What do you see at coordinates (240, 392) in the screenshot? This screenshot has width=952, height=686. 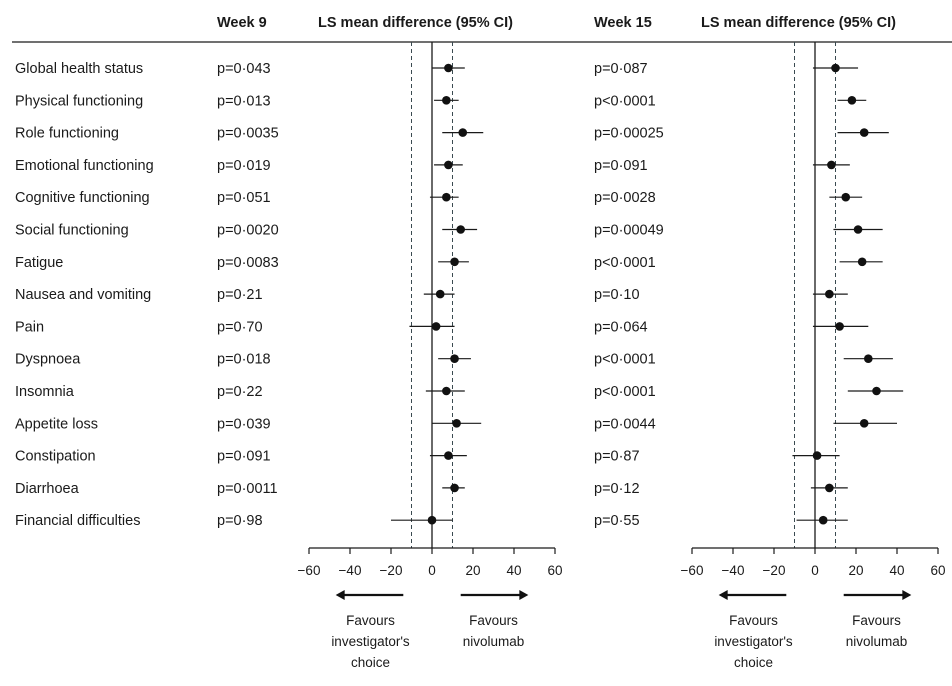 I see `p-value: p=0·22` at bounding box center [240, 392].